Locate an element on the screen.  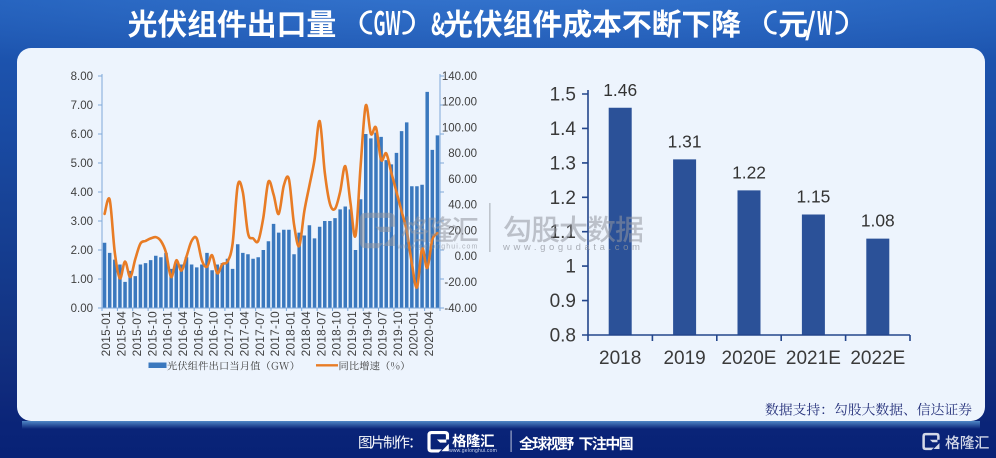
svg-text: 2020-01 is located at coordinates (413, 333).